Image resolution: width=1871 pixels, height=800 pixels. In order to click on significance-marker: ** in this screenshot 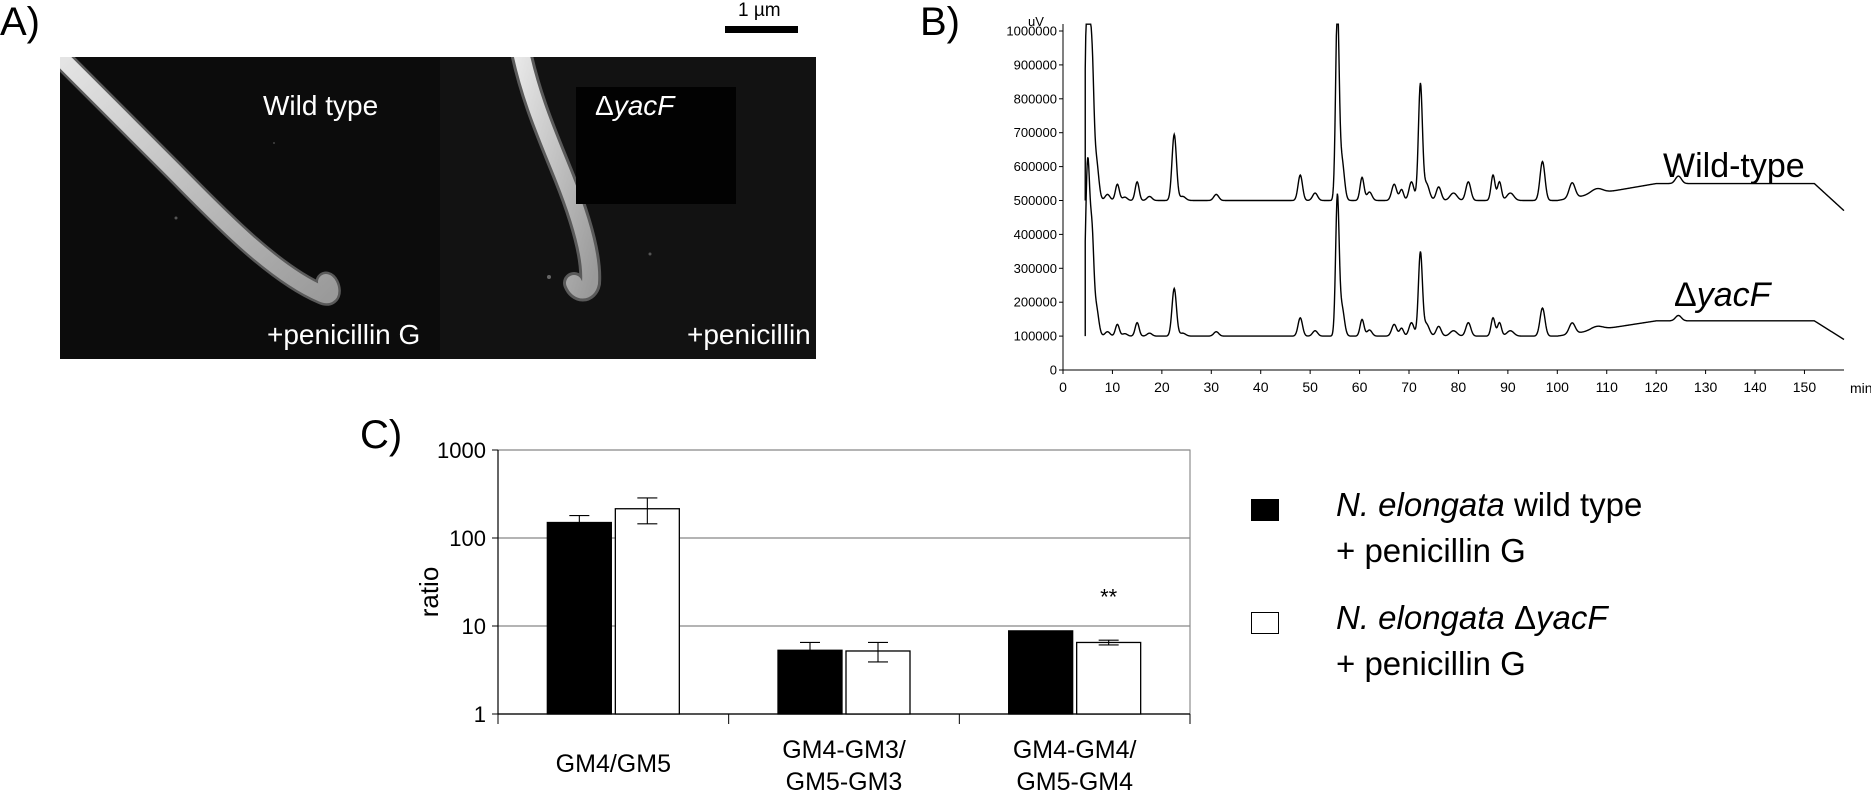, I will do `click(1109, 596)`.